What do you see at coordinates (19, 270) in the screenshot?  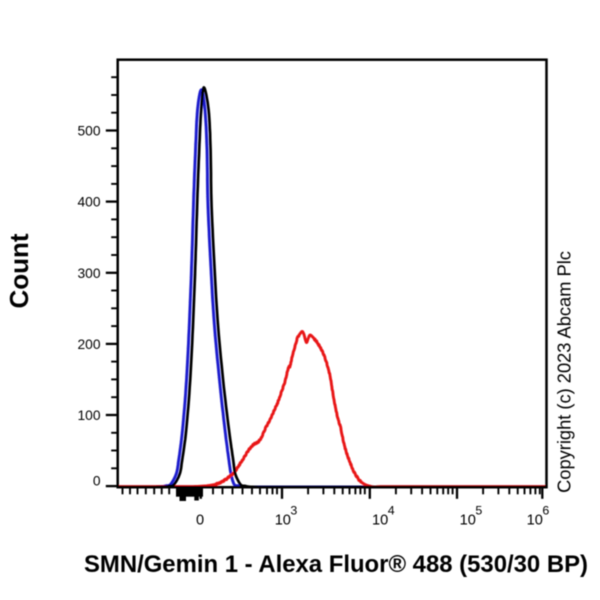 I see `svg-text: Count` at bounding box center [19, 270].